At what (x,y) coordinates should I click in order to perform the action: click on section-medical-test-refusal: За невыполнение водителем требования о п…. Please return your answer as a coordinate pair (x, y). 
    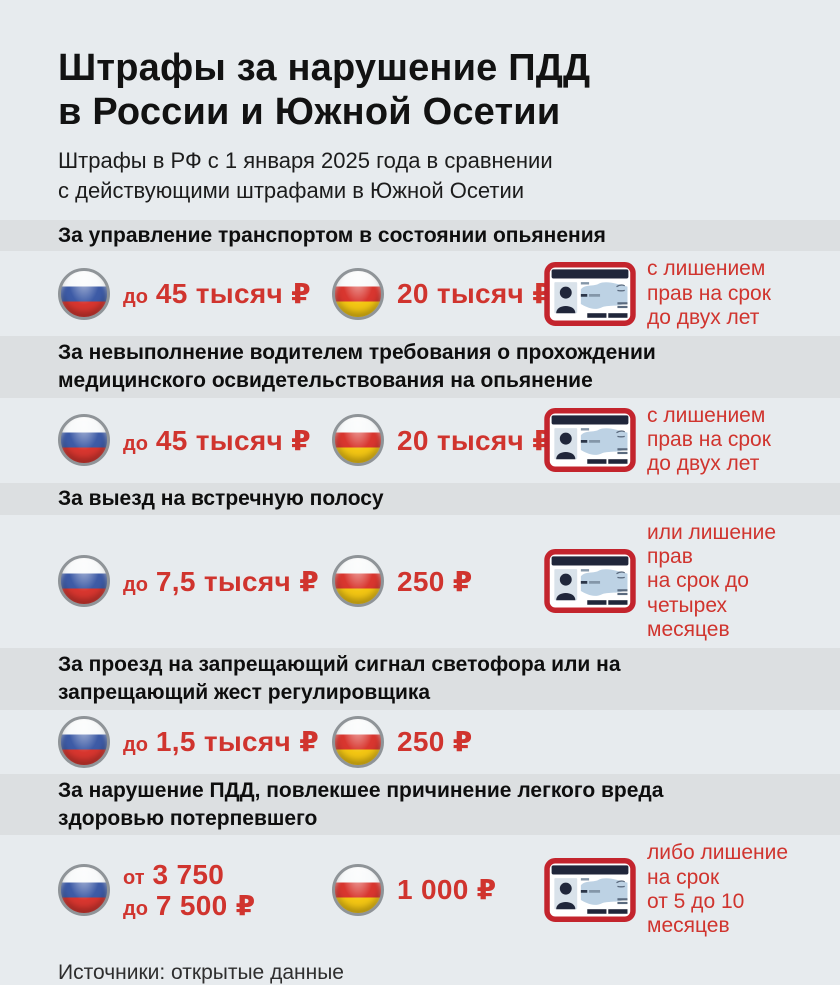
    Looking at the image, I should click on (420, 409).